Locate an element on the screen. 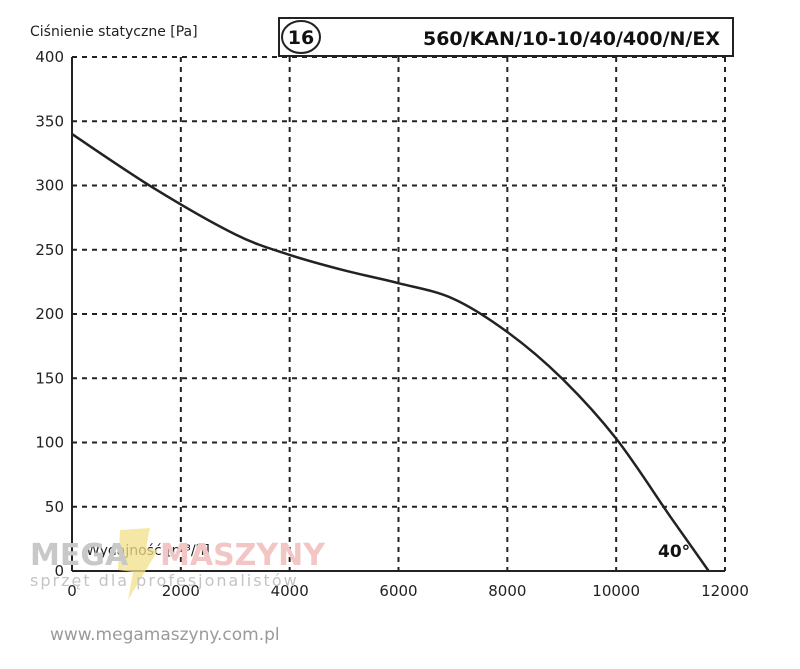 This screenshot has width=800, height=669. y-tick-label: 350 is located at coordinates (49, 121).